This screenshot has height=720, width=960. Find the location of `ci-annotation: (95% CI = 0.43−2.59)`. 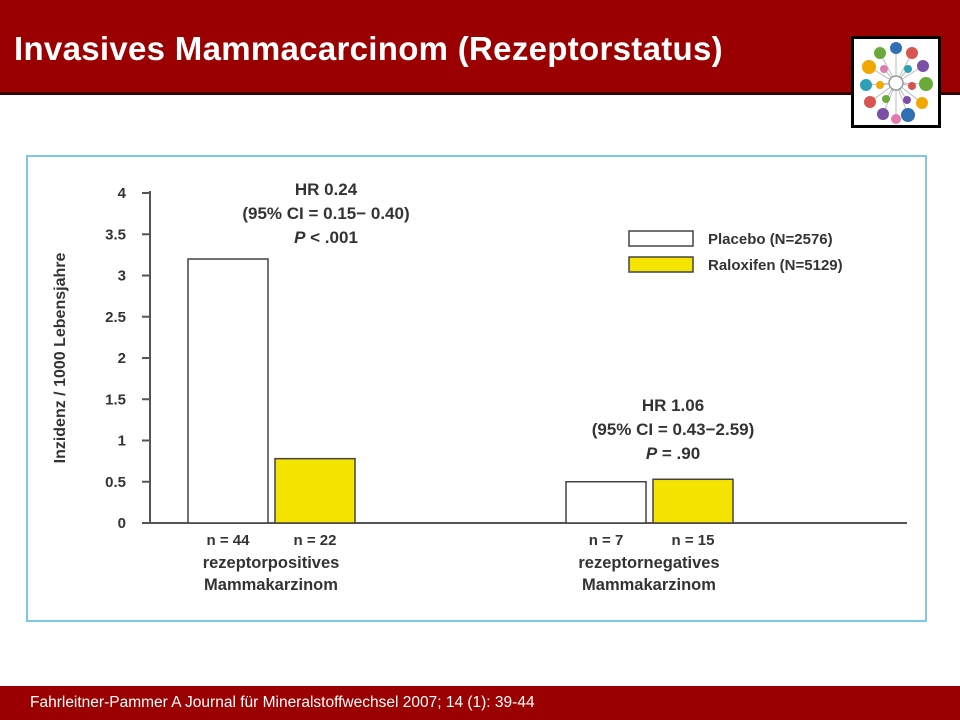

ci-annotation: (95% CI = 0.43−2.59) is located at coordinates (673, 429).